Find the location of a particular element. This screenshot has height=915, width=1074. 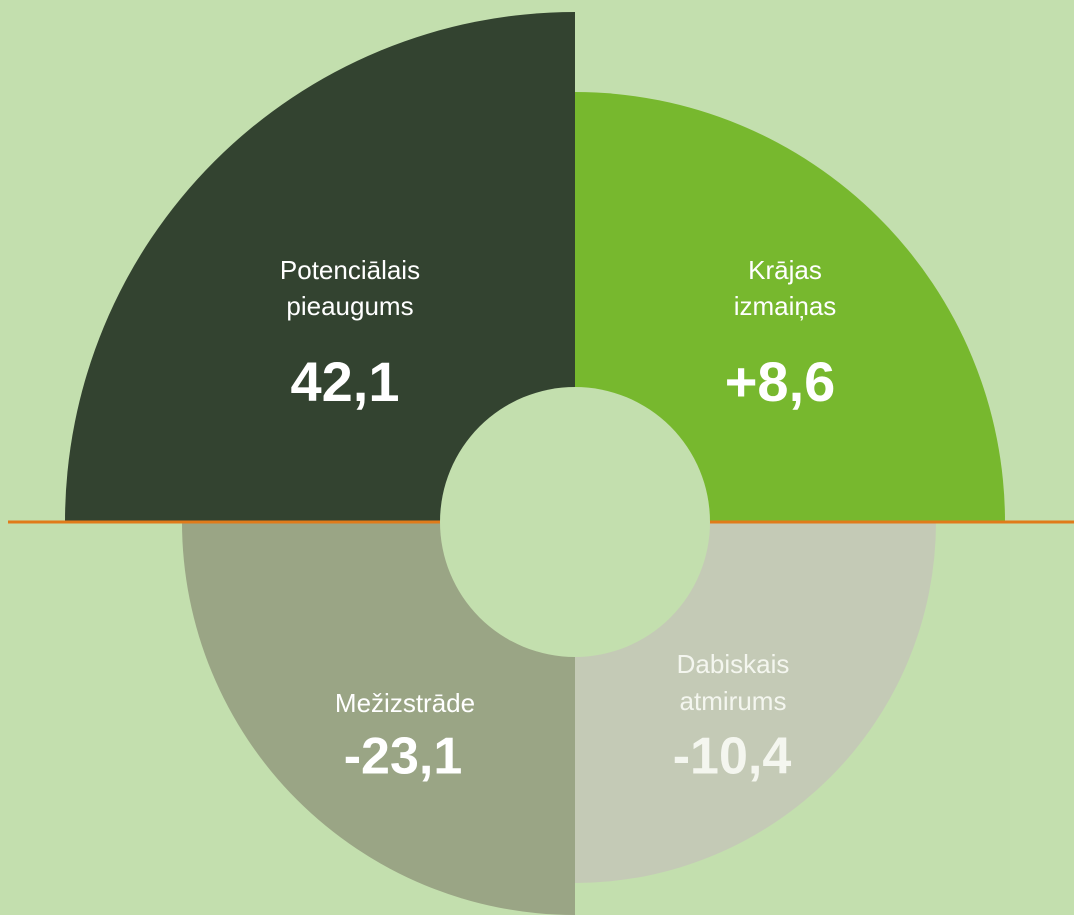

segment-value: +8,6 is located at coordinates (780, 381).